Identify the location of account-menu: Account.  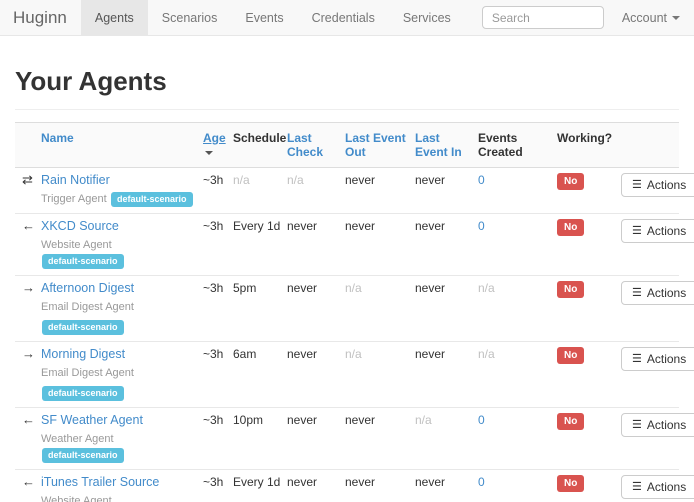
(651, 18).